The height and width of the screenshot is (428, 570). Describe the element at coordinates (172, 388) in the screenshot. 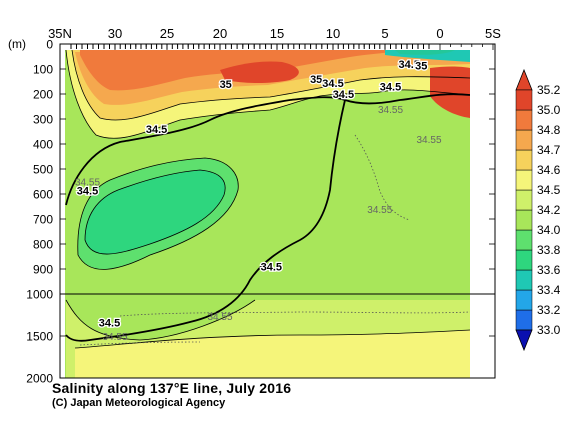

I see `chart-title: Salinity along 137°E line, July 2016` at that location.